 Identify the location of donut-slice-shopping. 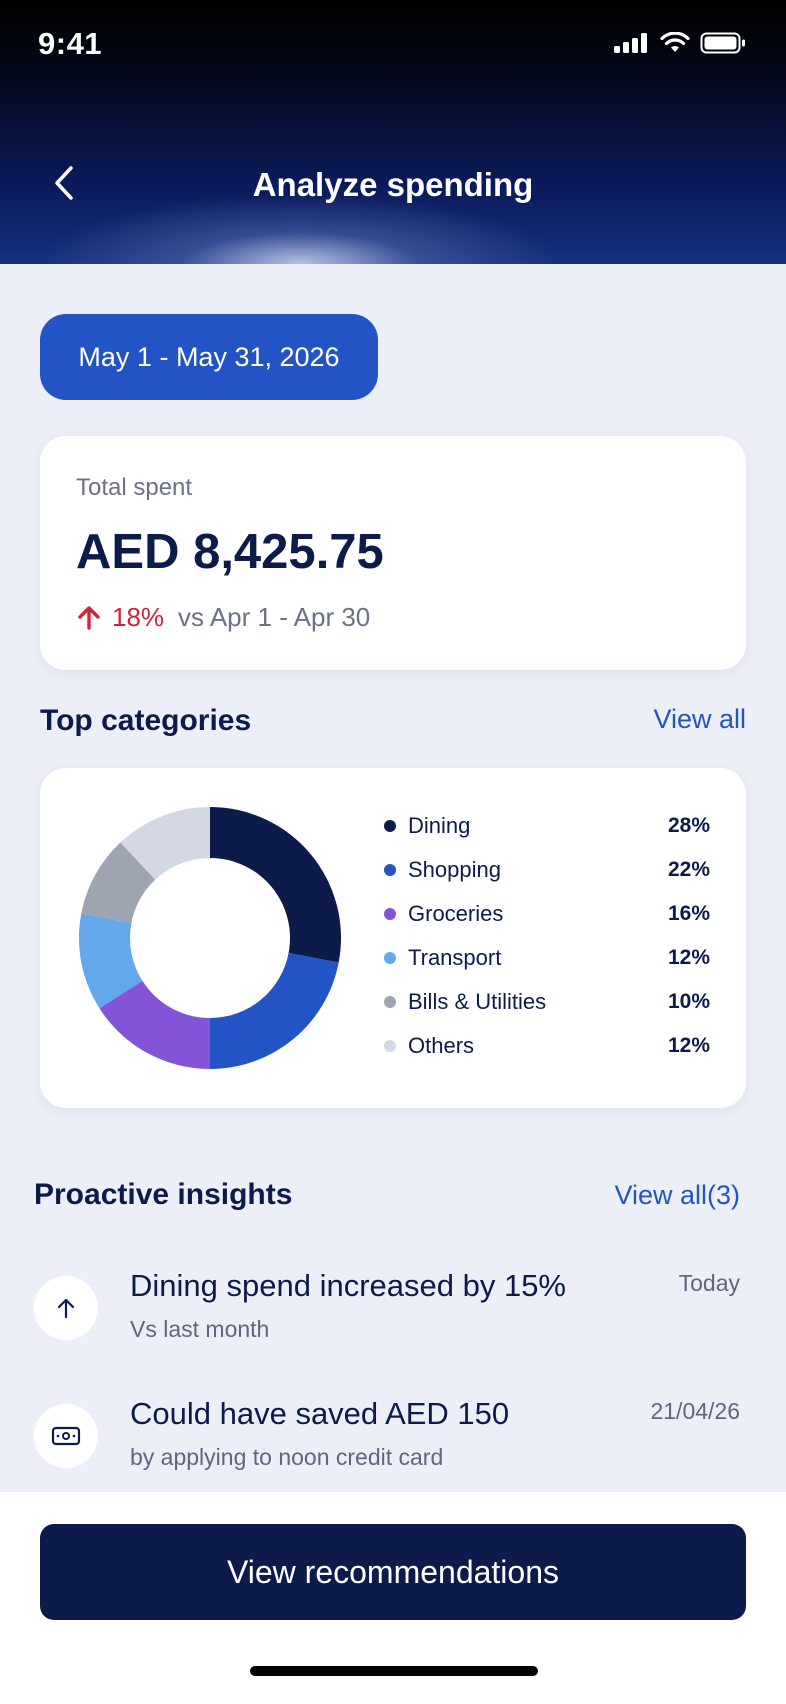
(274, 1010).